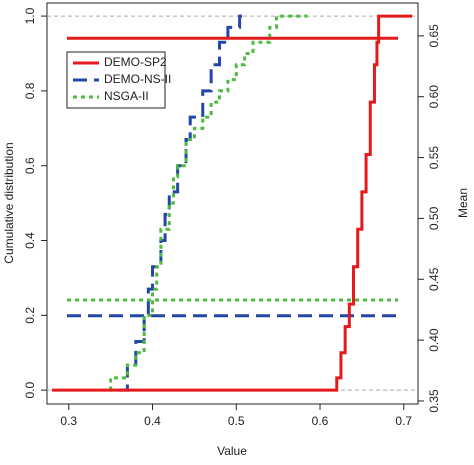 This screenshot has height=465, width=474. I want to click on y-tick-label: 0.6, so click(30, 165).